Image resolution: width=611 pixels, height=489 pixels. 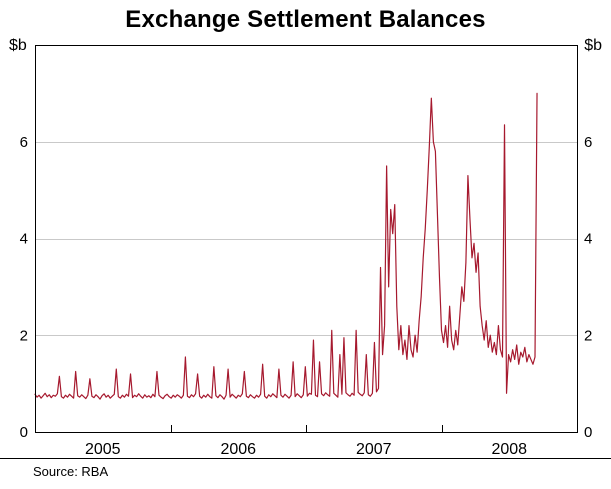 I want to click on y-tick-labels-right: 0 2 4 6, so click(x=588, y=287).